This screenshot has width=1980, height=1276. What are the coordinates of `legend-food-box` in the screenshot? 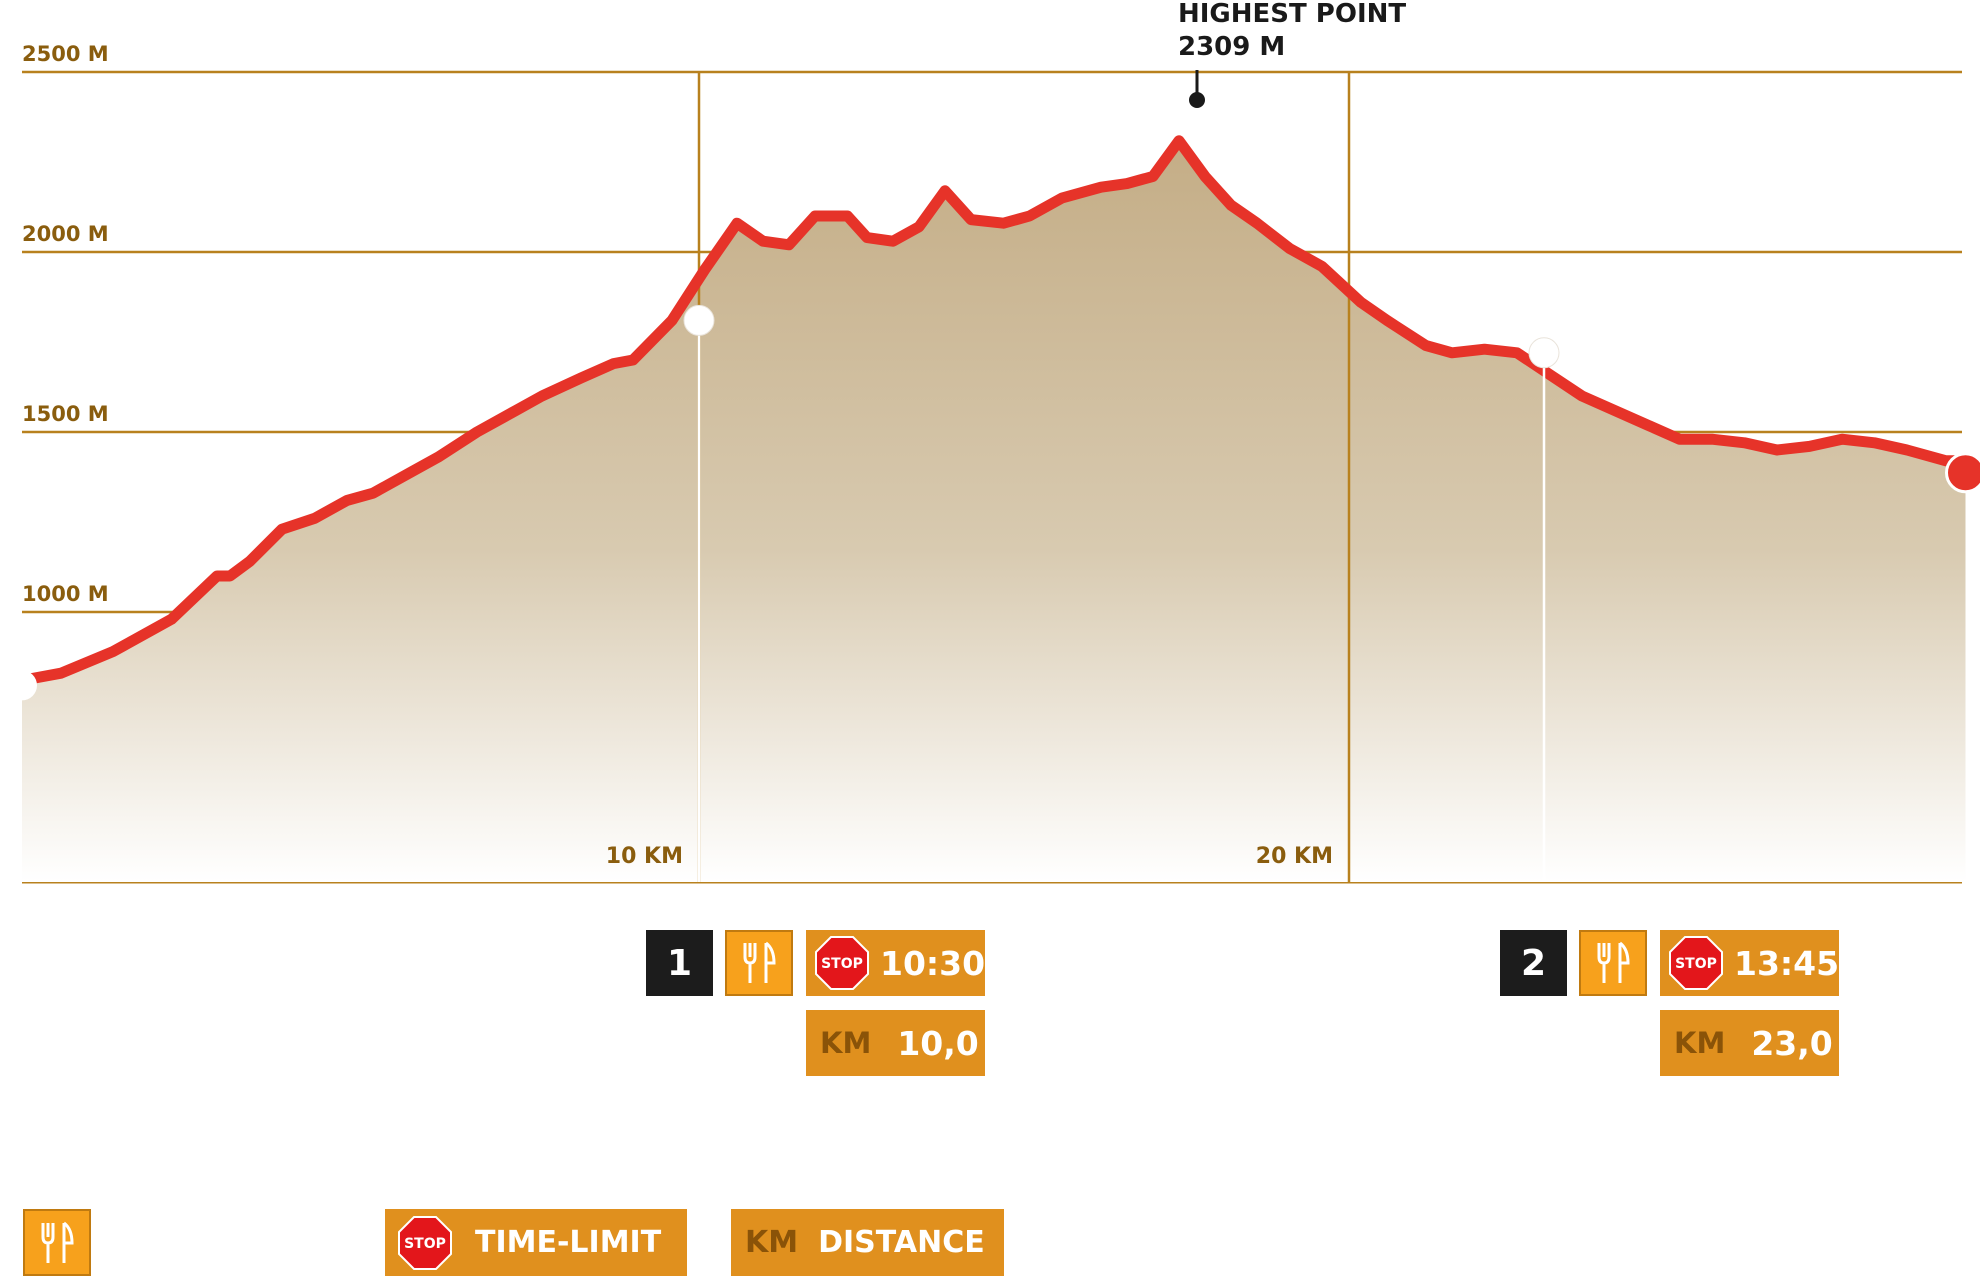 It's located at (57, 1242).